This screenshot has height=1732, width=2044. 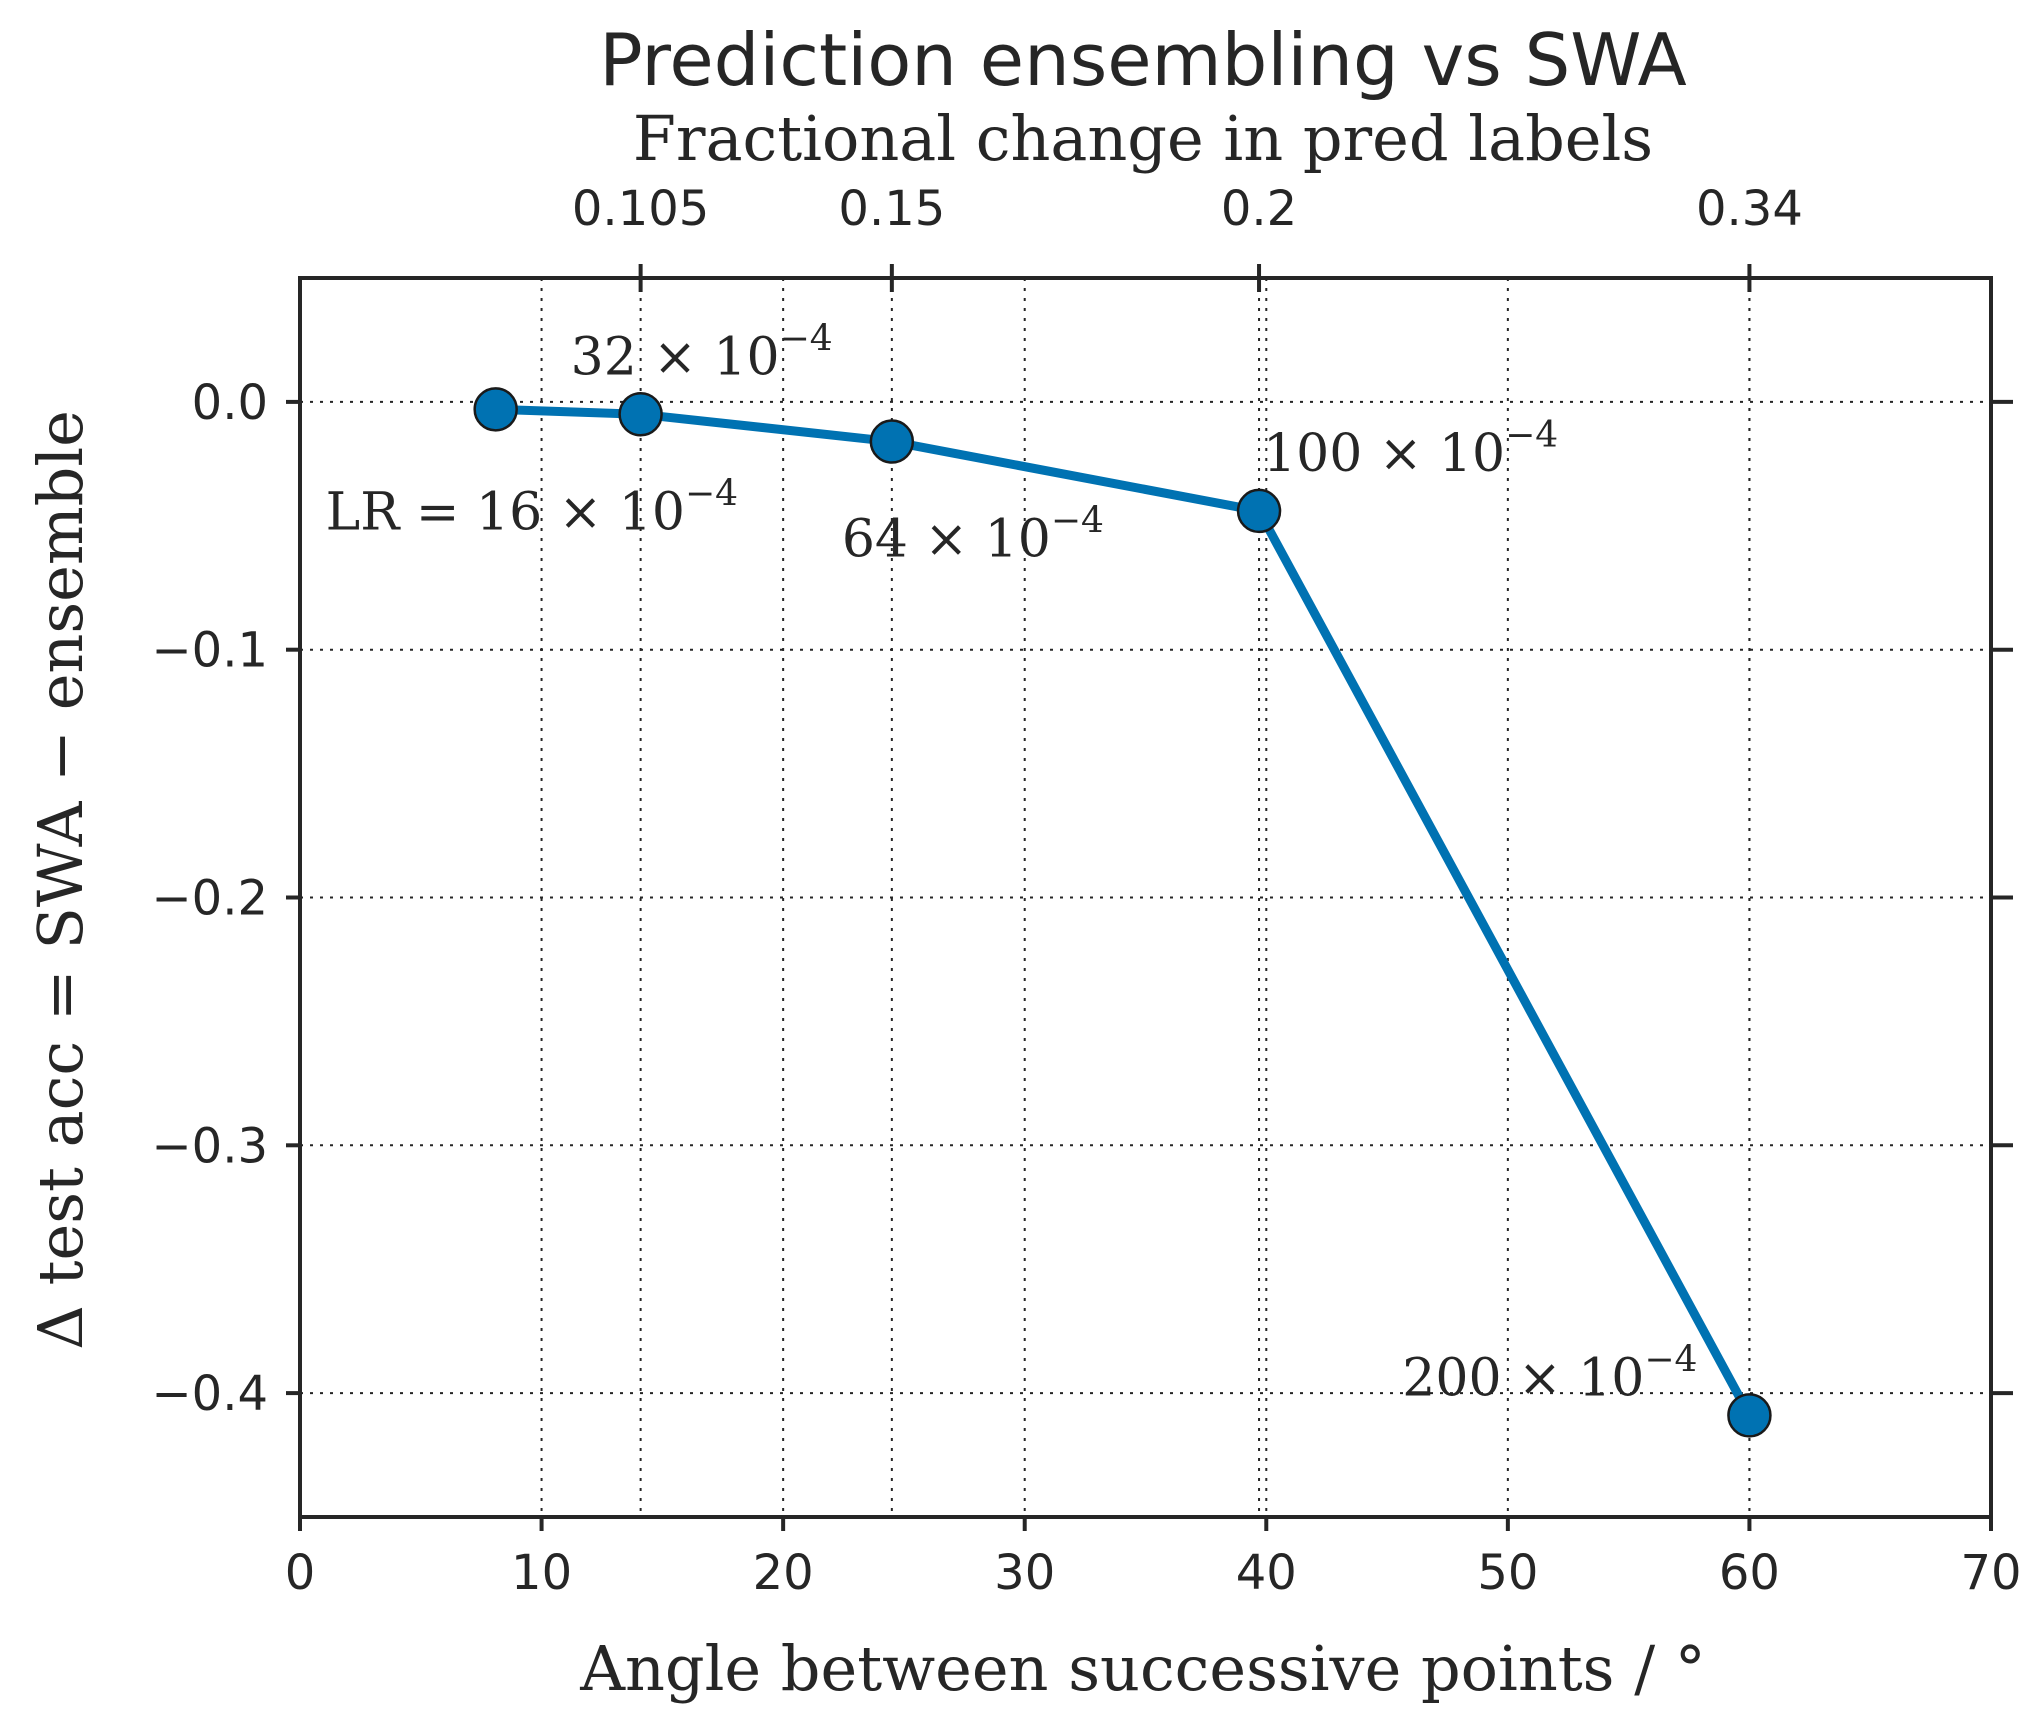 I want to click on x-tick-label: 0, so click(x=300, y=1573).